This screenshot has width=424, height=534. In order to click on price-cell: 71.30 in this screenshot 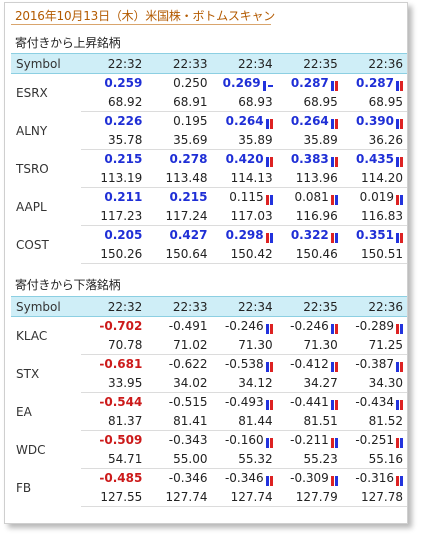, I will do `click(309, 345)`.